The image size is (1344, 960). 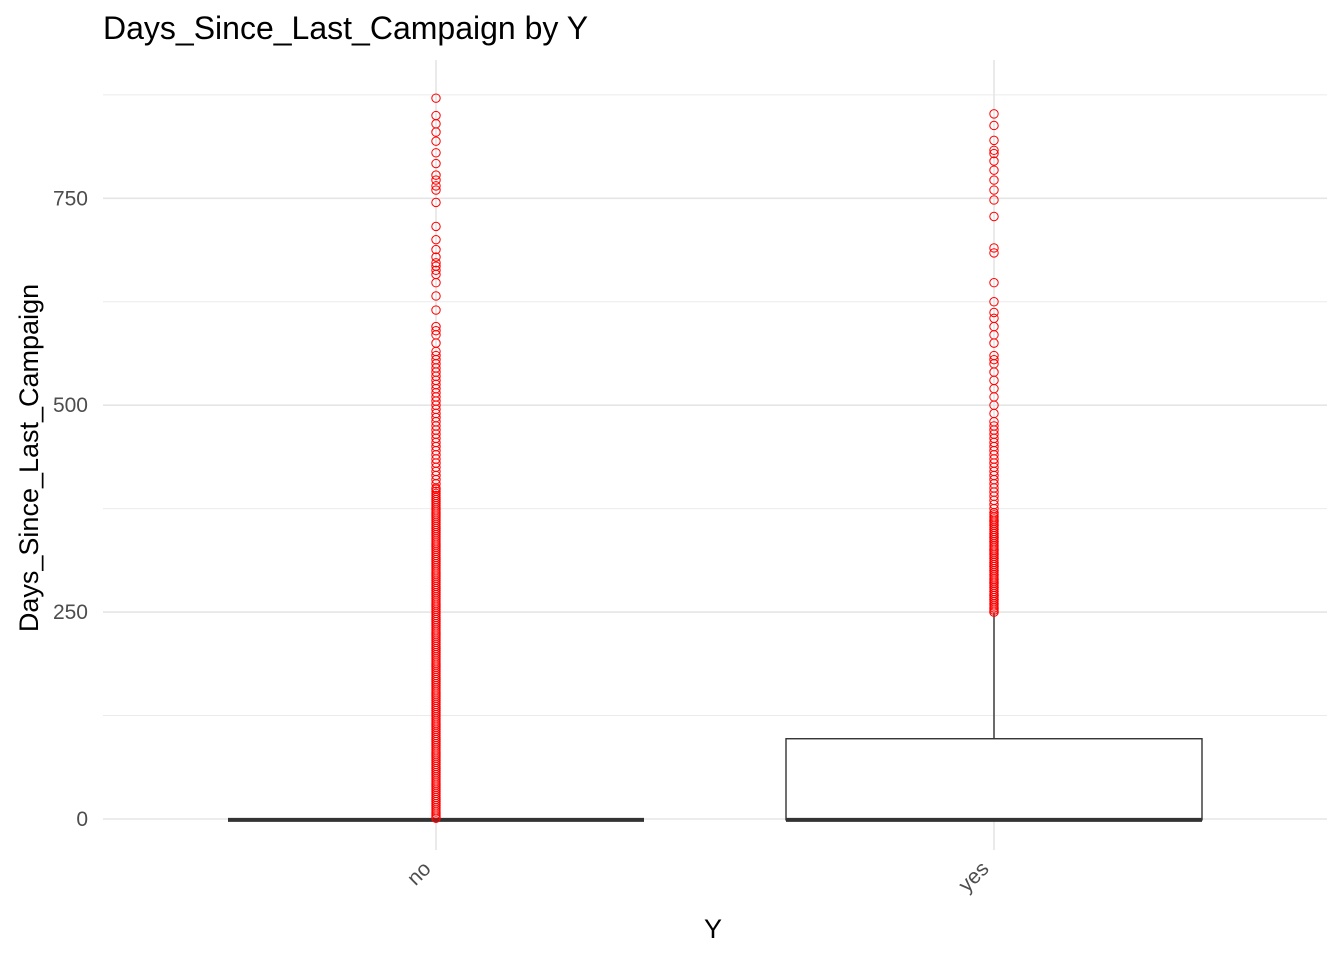 I want to click on box-yes, so click(x=994, y=779).